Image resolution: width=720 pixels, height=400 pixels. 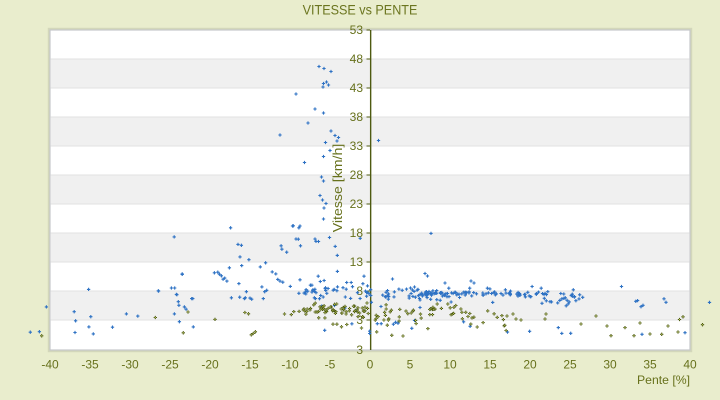 I want to click on svg-text: 8, so click(x=359, y=291).